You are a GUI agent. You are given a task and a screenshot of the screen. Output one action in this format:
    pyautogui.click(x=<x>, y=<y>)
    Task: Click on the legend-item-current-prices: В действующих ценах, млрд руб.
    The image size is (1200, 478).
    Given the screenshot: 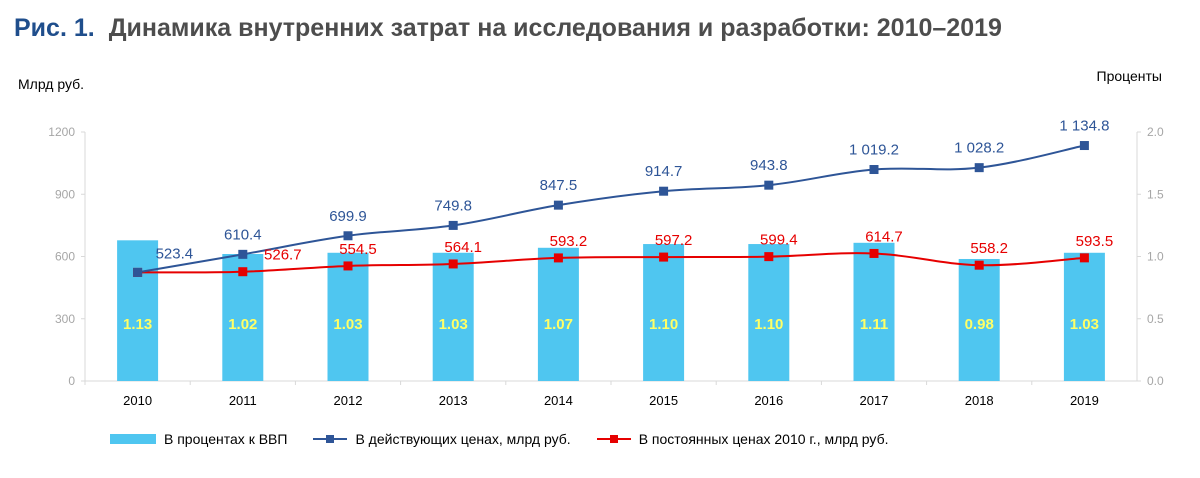 What is the action you would take?
    pyautogui.click(x=442, y=439)
    